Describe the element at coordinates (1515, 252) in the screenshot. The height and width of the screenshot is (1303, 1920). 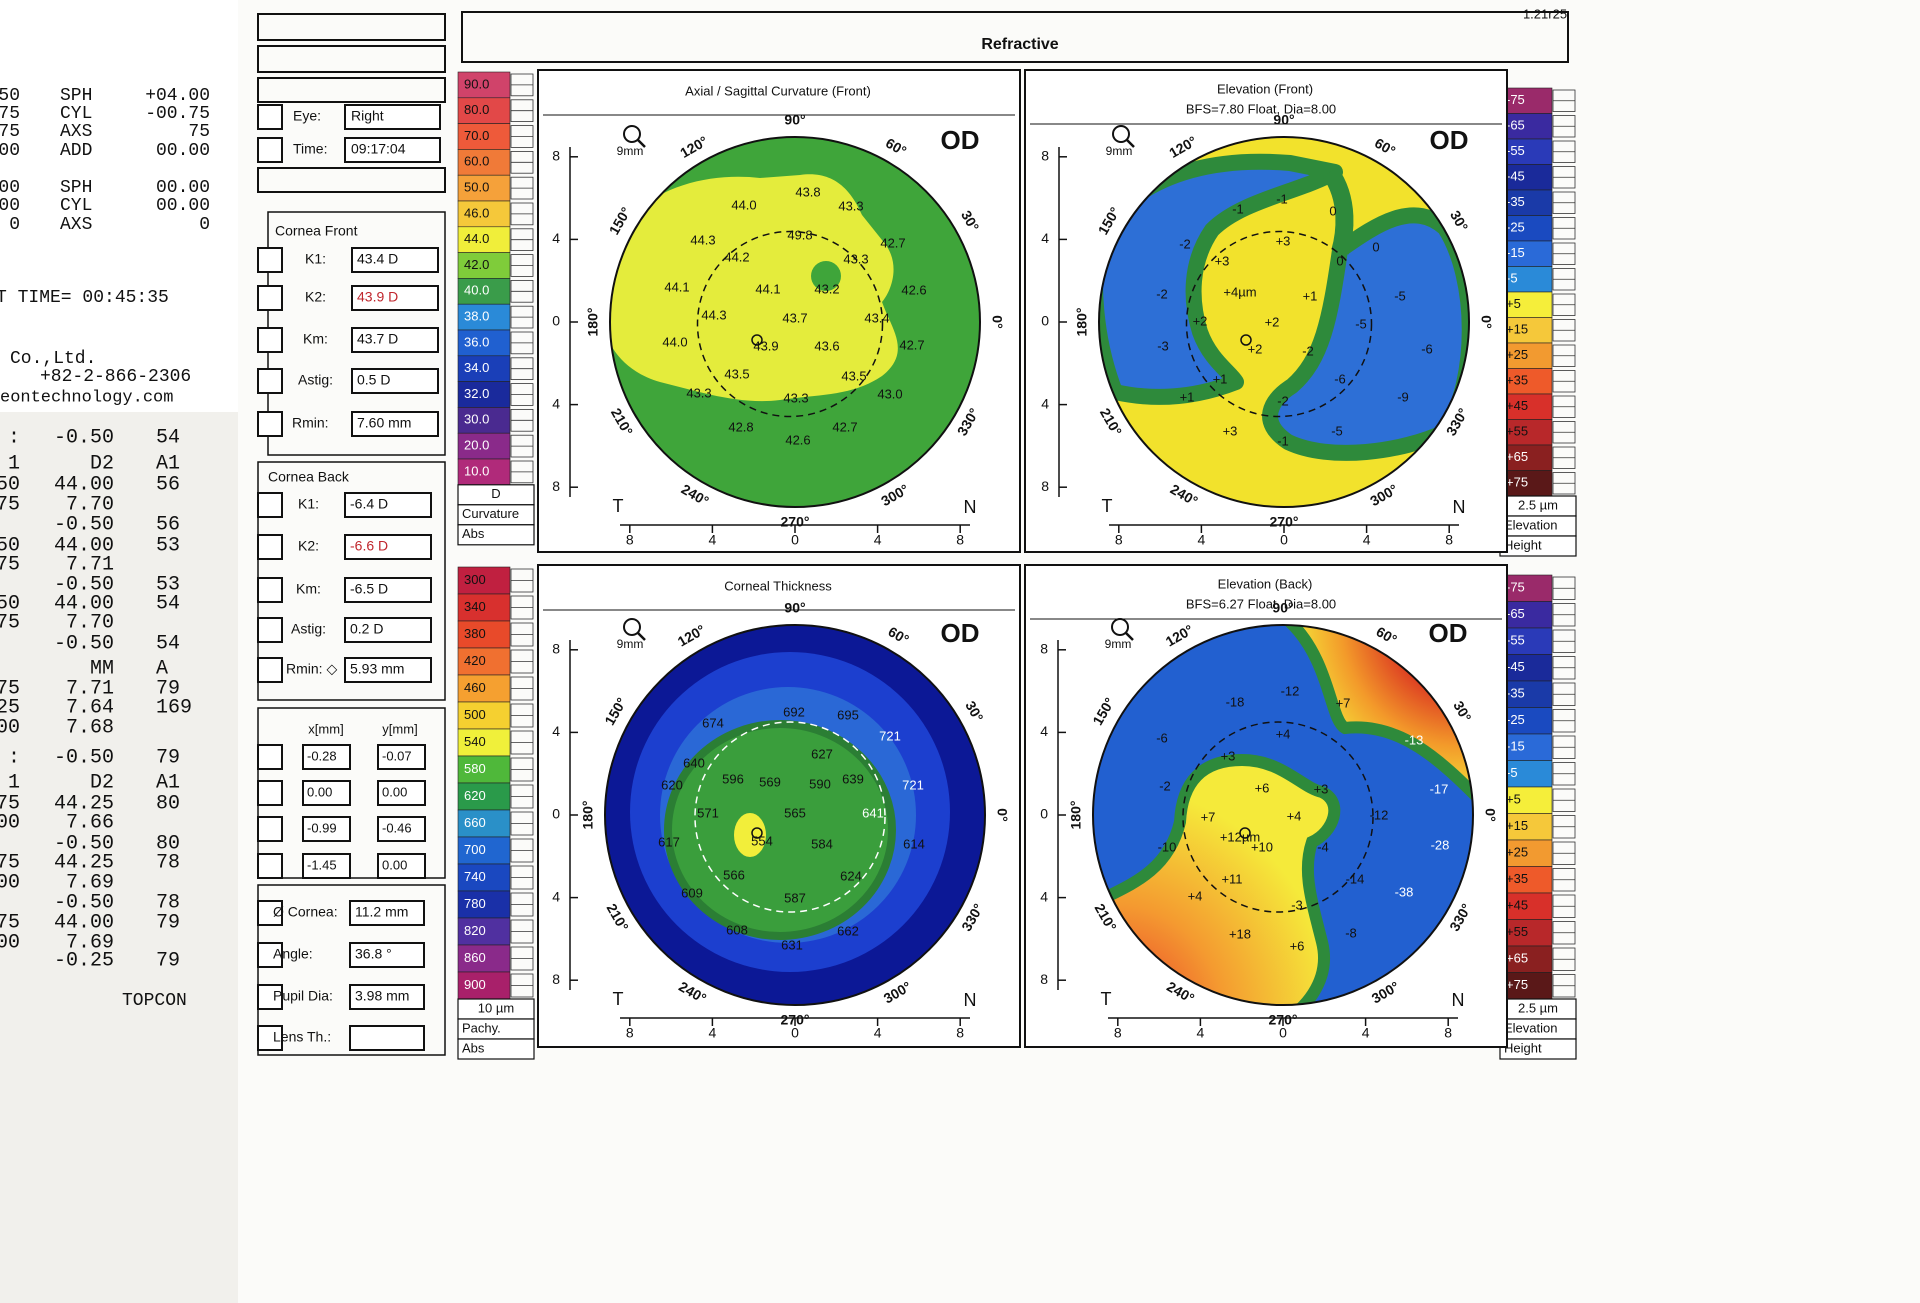
I see `scale-label: -15` at that location.